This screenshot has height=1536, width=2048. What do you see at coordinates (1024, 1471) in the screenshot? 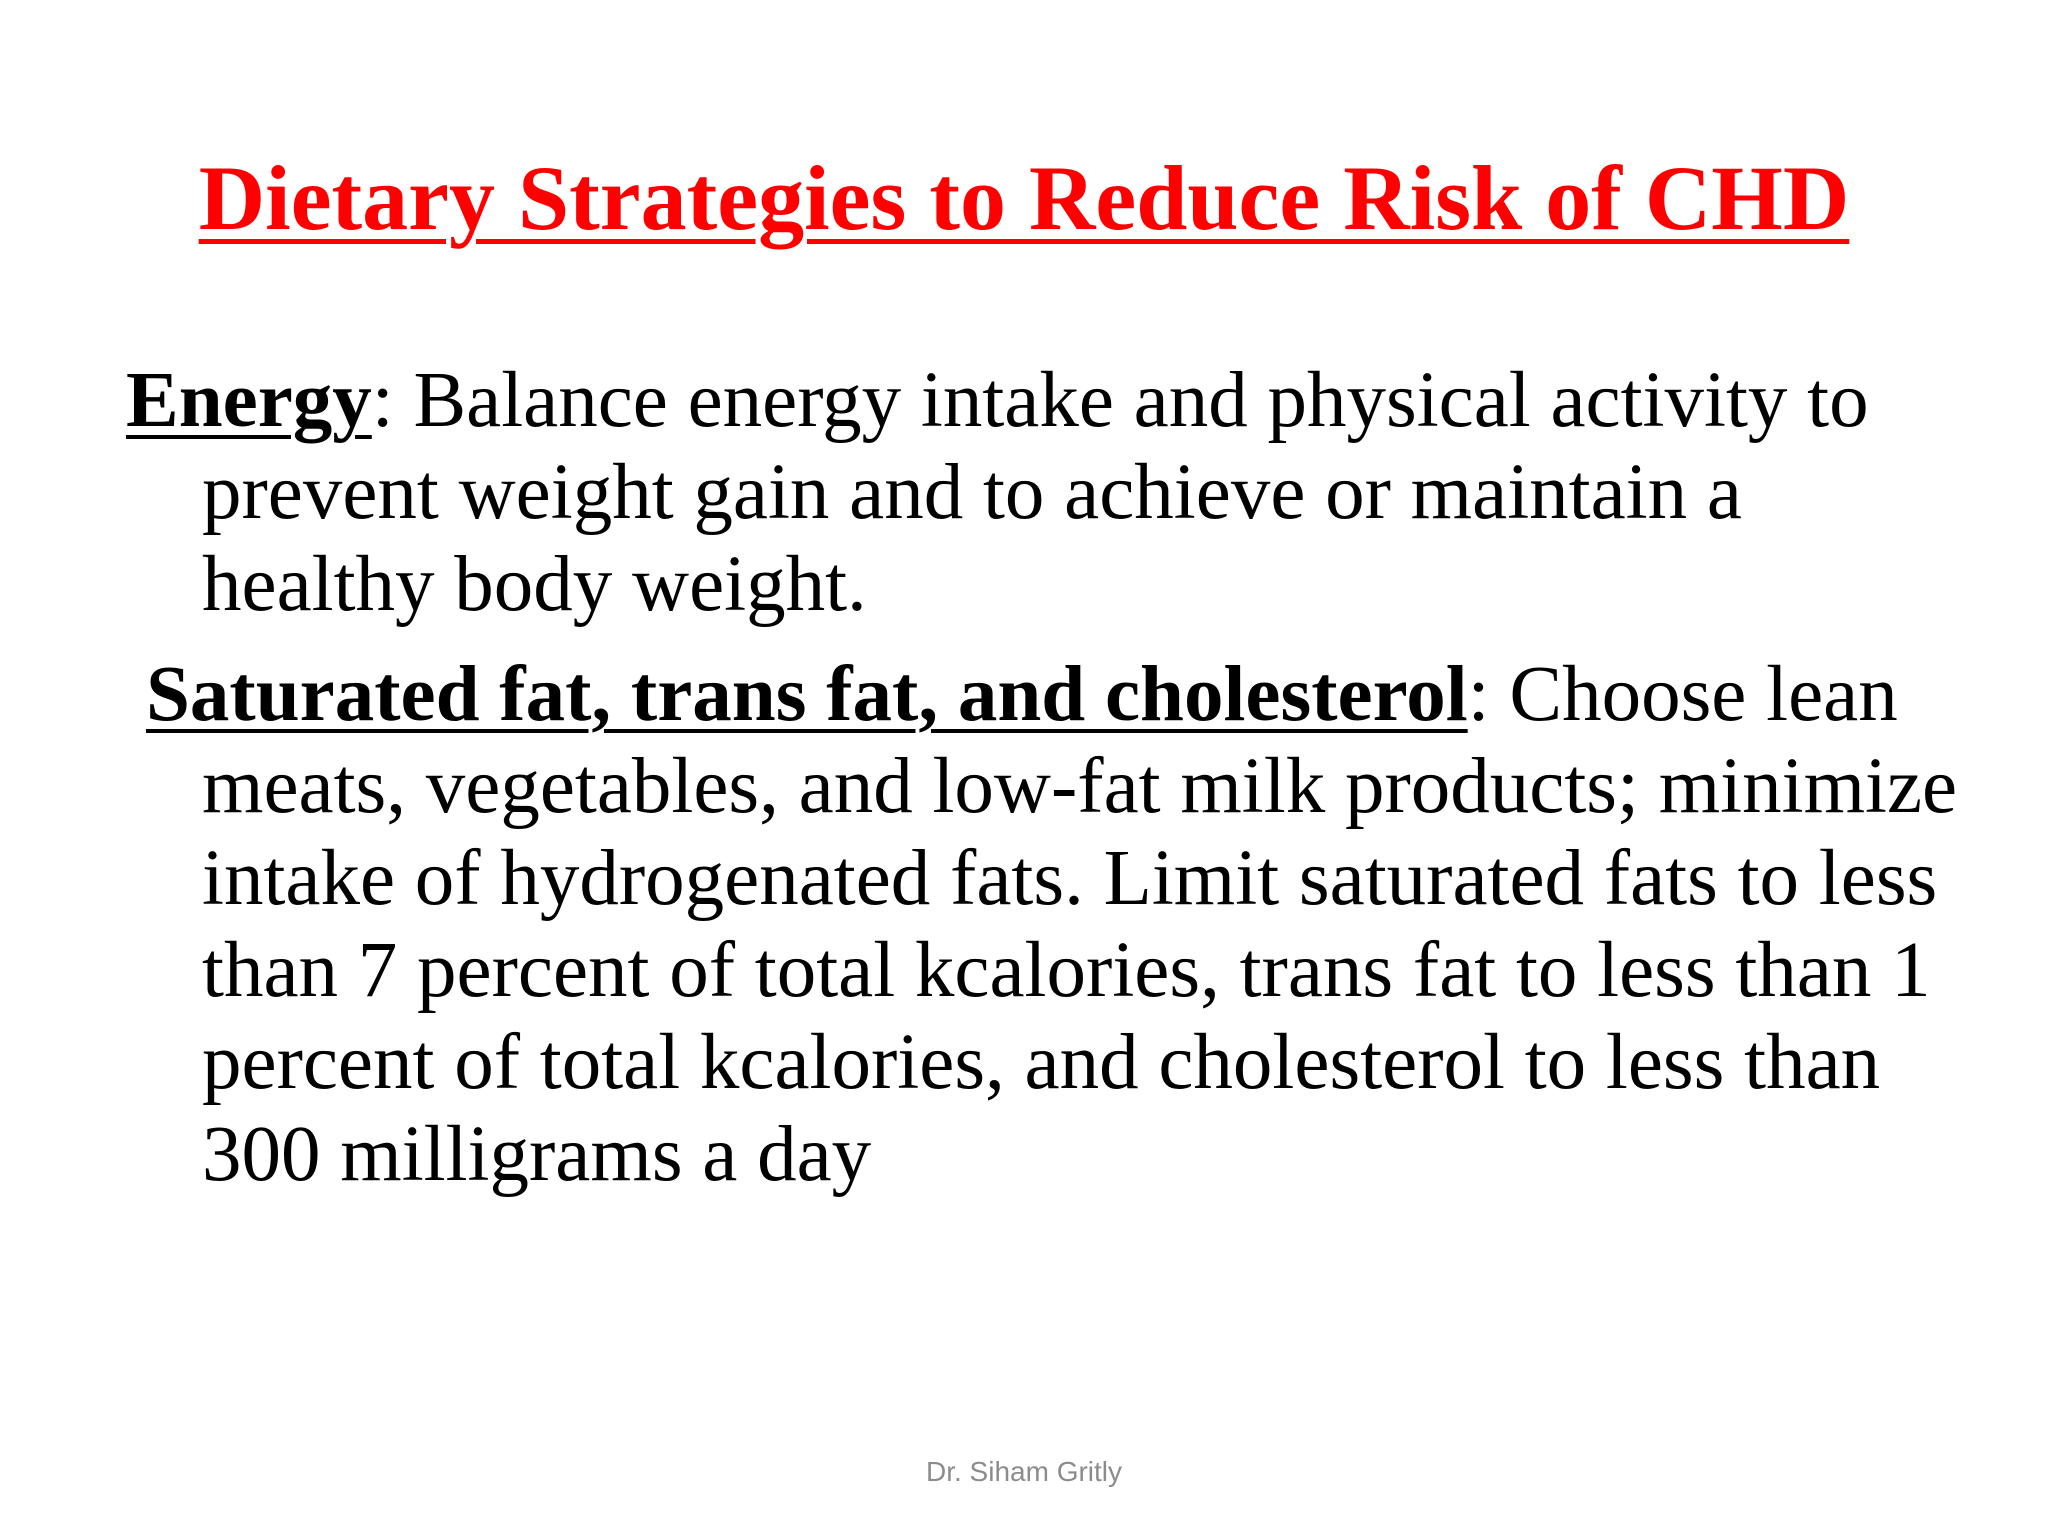
I see `slide-footer: Dr. Siham Gritly` at bounding box center [1024, 1471].